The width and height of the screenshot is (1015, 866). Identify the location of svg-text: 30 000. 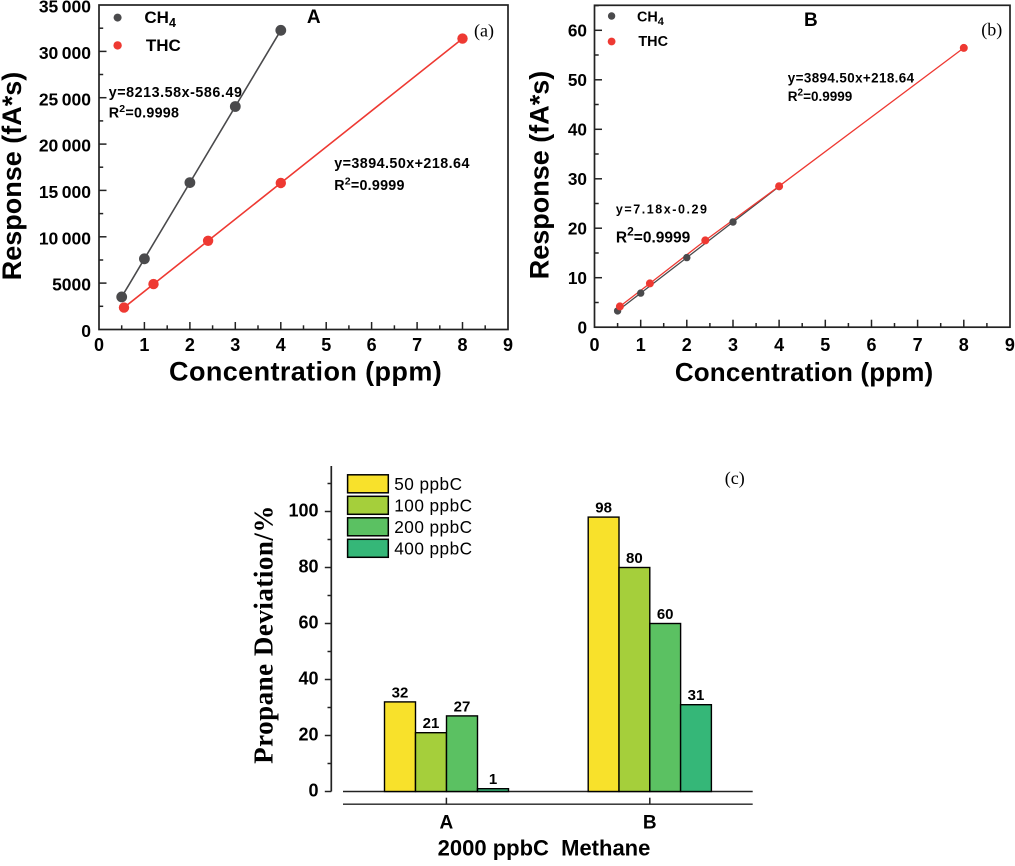
(65, 53).